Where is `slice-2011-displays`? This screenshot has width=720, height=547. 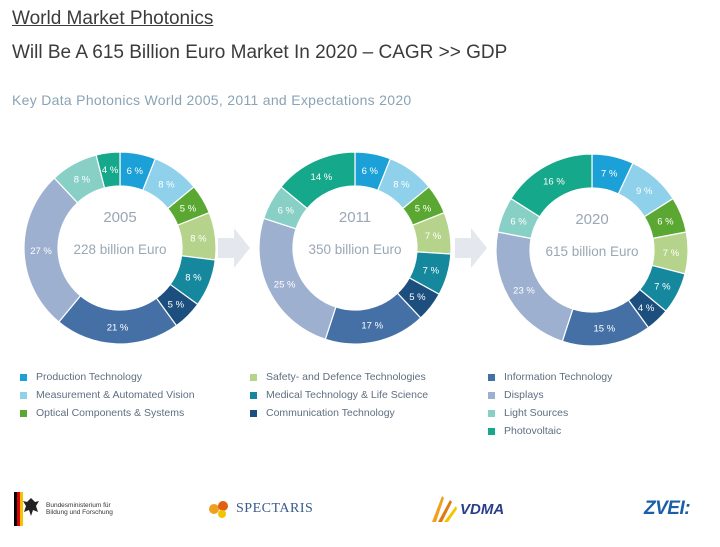
slice-2011-displays is located at coordinates (297, 279).